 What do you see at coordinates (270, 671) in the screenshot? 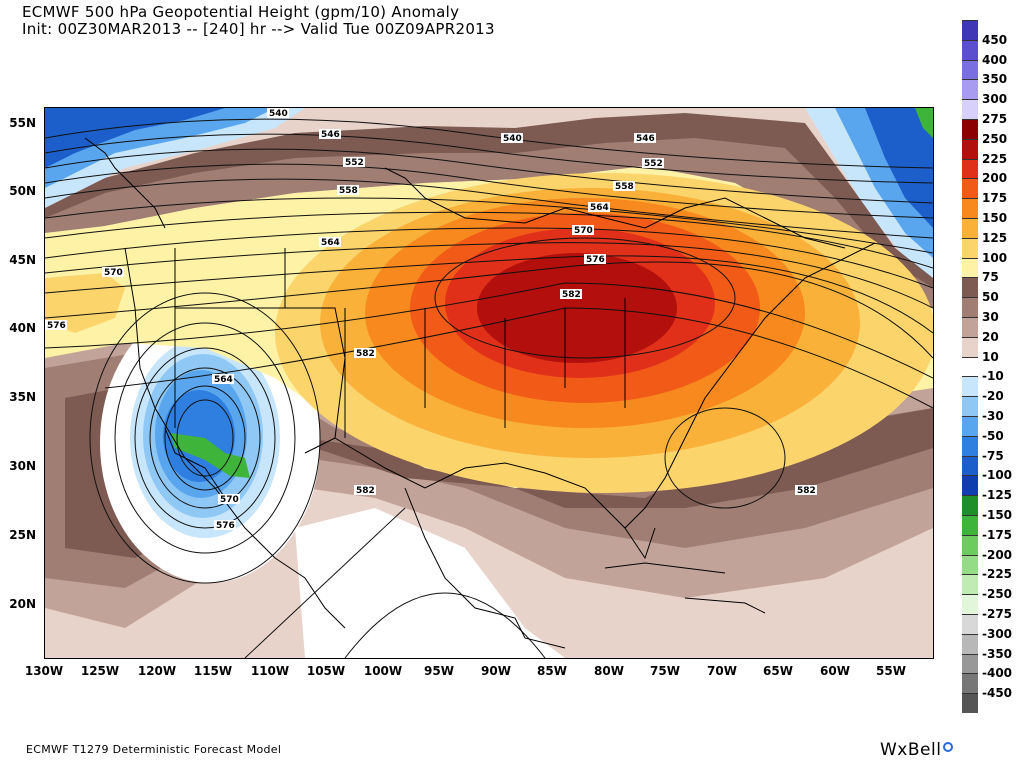
I see `lon-tick-110w: 110W` at bounding box center [270, 671].